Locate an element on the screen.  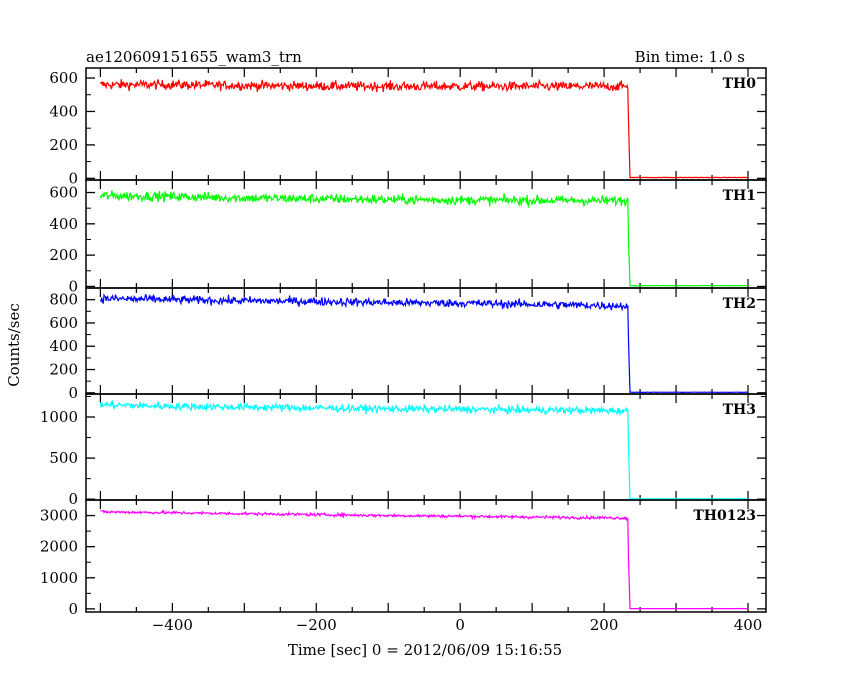
y-tick-label-th0123: 0 is located at coordinates (73, 609).